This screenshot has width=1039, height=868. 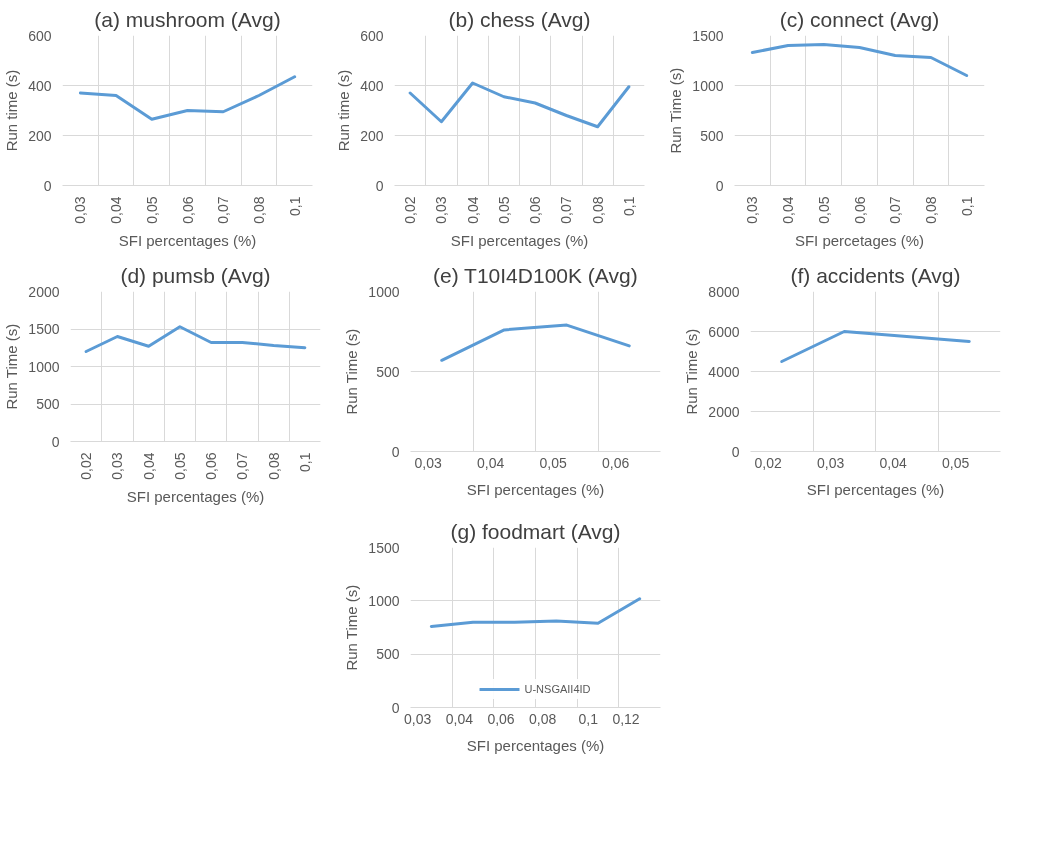 I want to click on chart-title: (b) chess (Avg), so click(x=519, y=19).